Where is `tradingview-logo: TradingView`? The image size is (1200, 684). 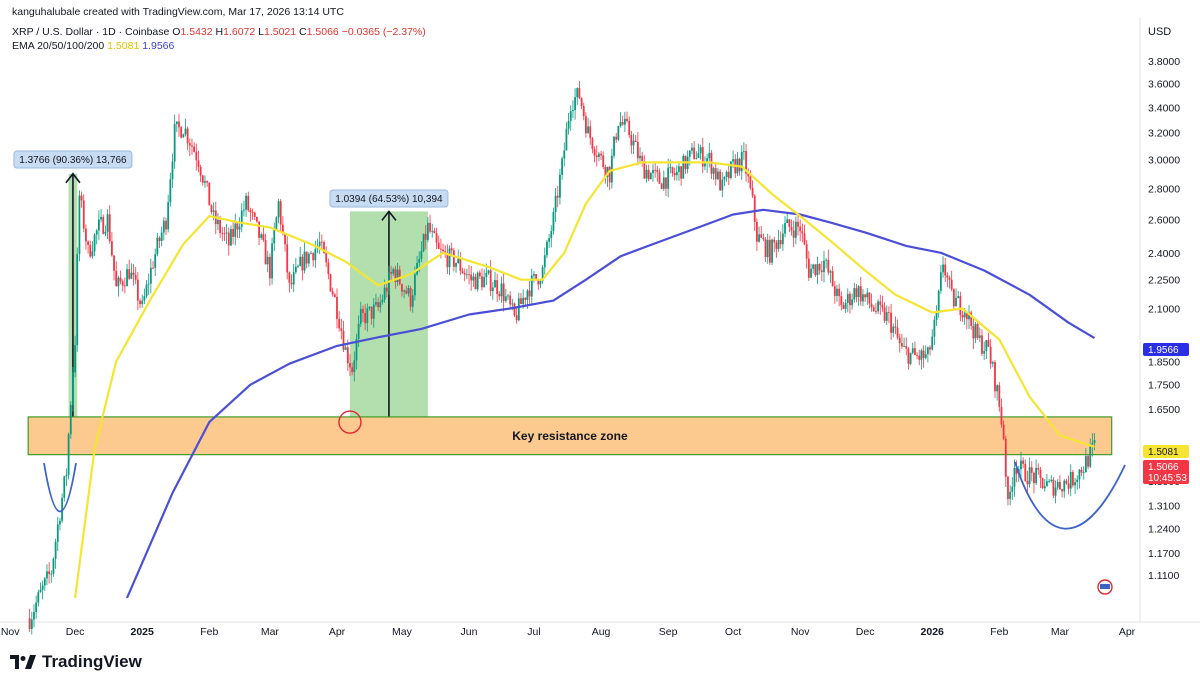
tradingview-logo: TradingView is located at coordinates (76, 662).